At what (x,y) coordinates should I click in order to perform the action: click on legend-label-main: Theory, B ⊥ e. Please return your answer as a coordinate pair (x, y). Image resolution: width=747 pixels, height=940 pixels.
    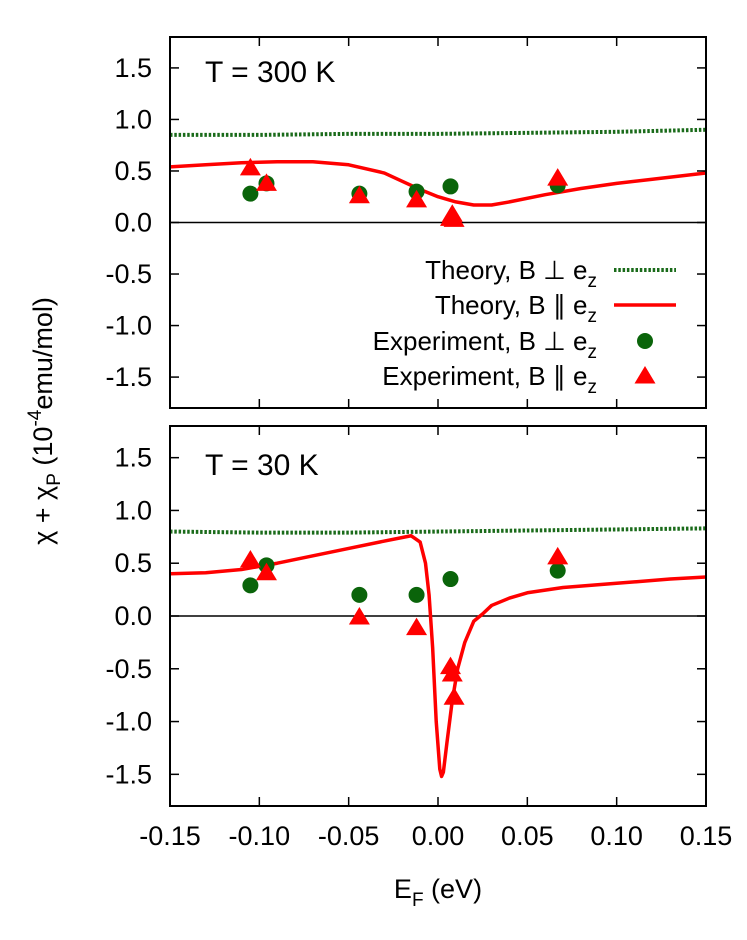
    Looking at the image, I should click on (506, 270).